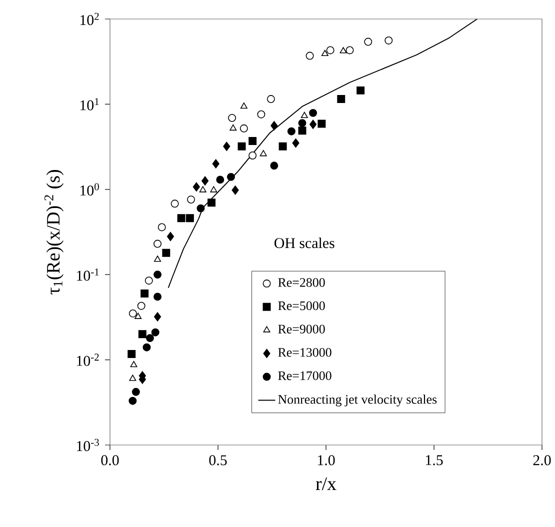 The width and height of the screenshot is (555, 527). Describe the element at coordinates (301, 282) in the screenshot. I see `legend-label: Re=2800` at that location.